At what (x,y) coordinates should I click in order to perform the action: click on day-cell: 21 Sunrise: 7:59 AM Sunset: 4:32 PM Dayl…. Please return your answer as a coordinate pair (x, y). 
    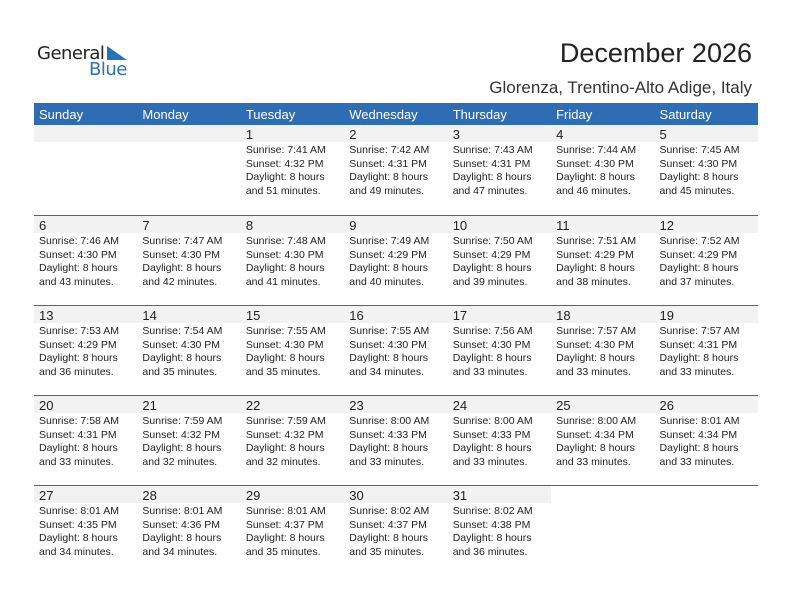
    Looking at the image, I should click on (189, 440).